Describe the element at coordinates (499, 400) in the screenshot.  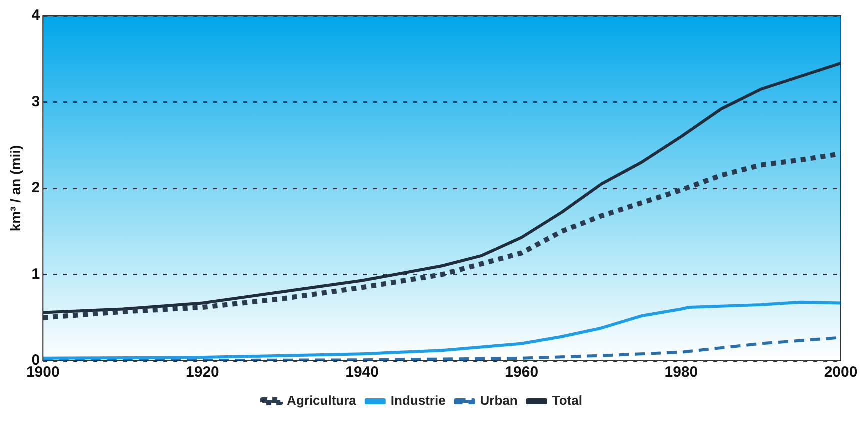
I see `legend-label: Urban` at that location.